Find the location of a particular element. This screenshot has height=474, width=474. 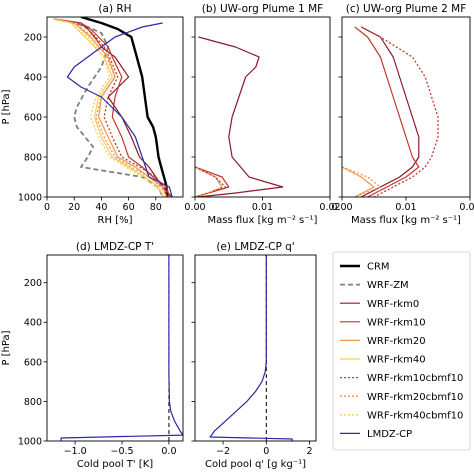

panel-c-series-wrf-rkm20cbmf10 is located at coordinates (362, 181).